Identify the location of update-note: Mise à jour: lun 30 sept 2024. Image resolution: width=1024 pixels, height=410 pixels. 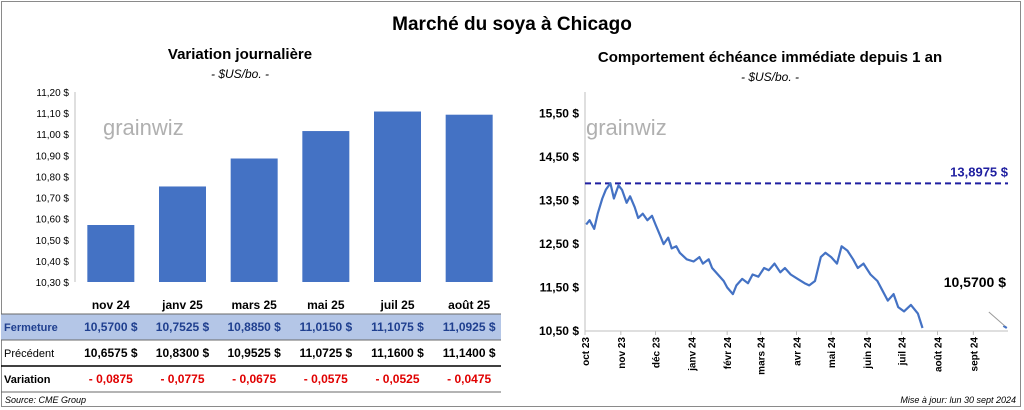
(958, 400).